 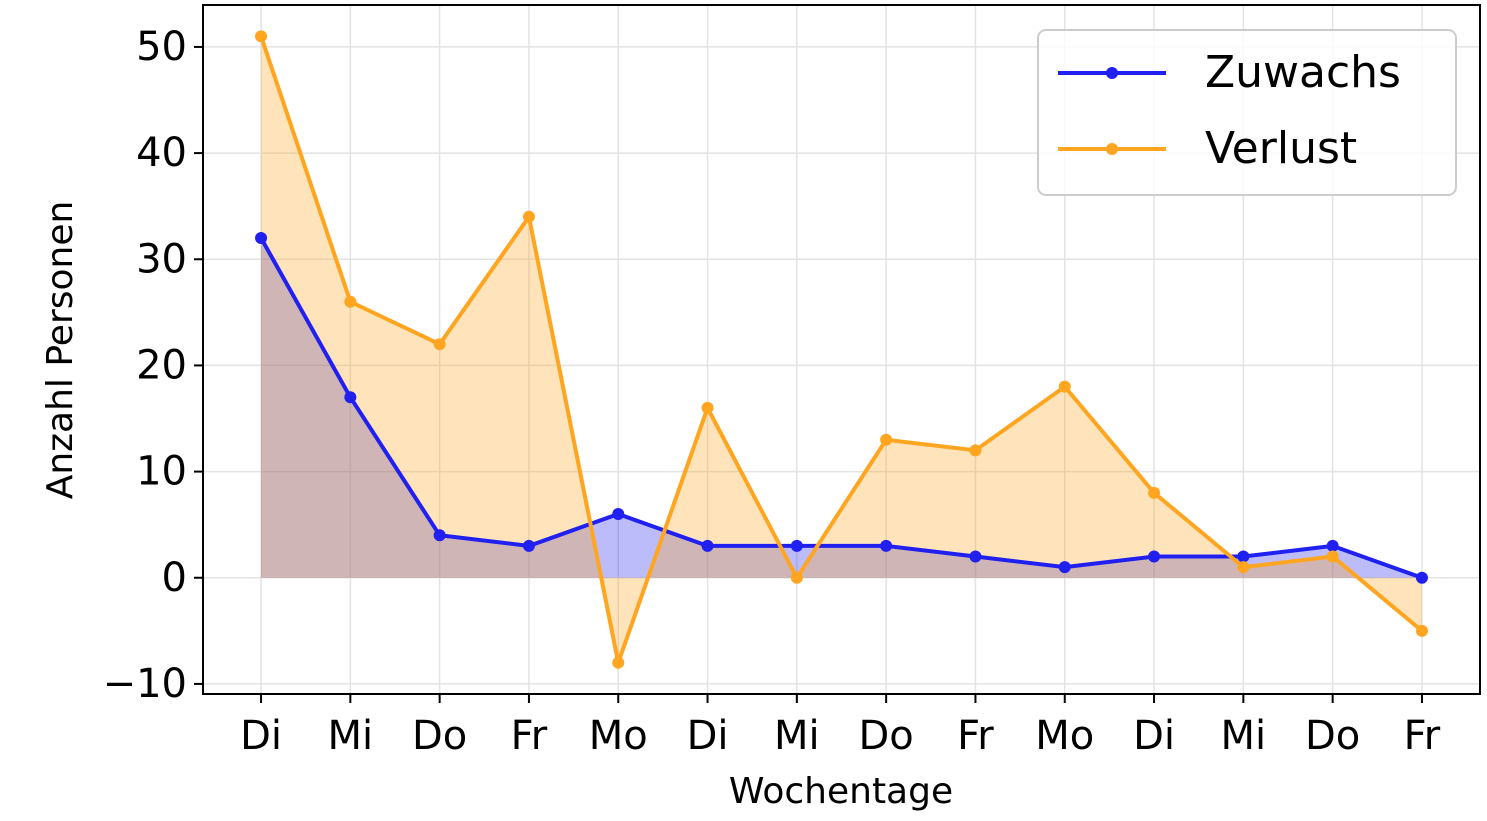 What do you see at coordinates (174, 578) in the screenshot?
I see `y-tick-label: 0` at bounding box center [174, 578].